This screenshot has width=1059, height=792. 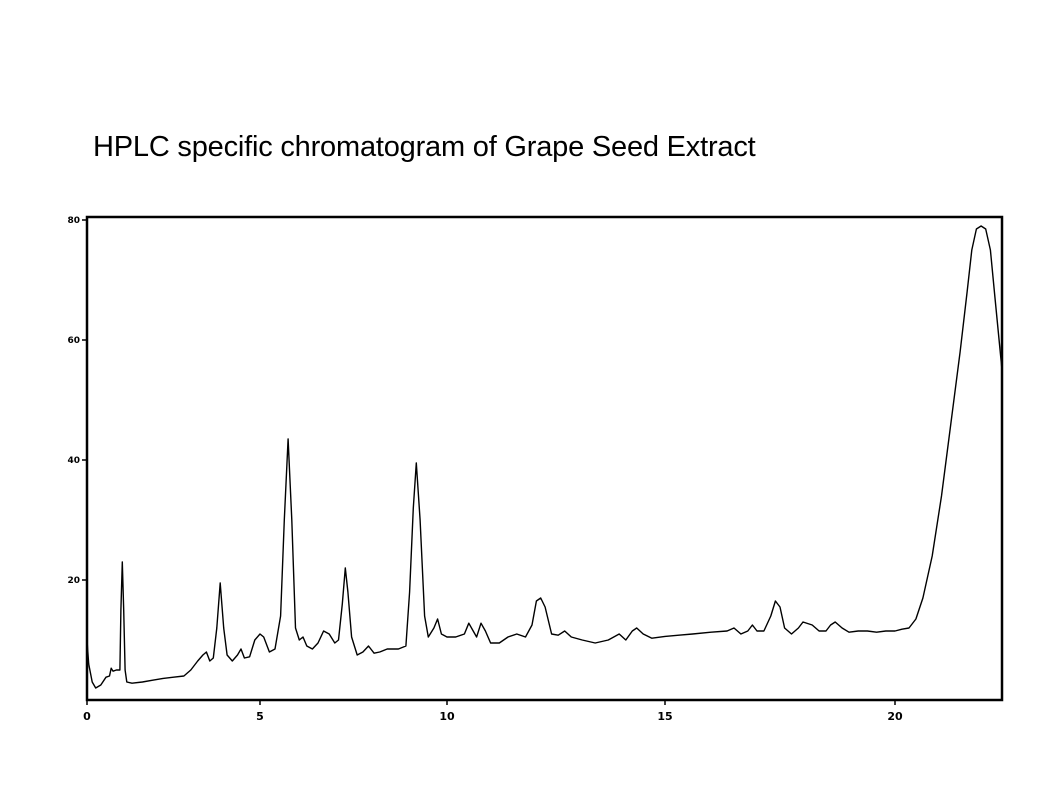 I want to click on x-tick-label: 0, so click(x=87, y=716).